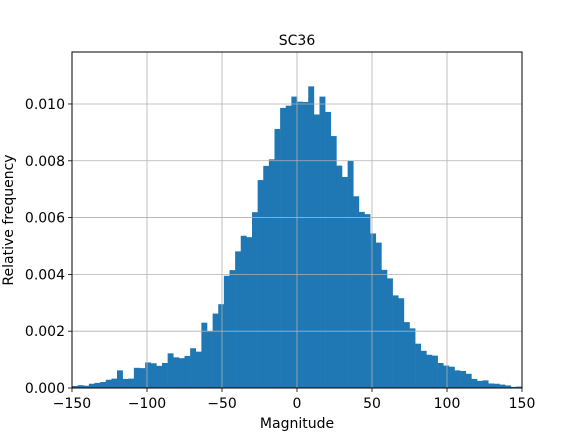  What do you see at coordinates (372, 404) in the screenshot?
I see `x-tick-label: 50` at bounding box center [372, 404].